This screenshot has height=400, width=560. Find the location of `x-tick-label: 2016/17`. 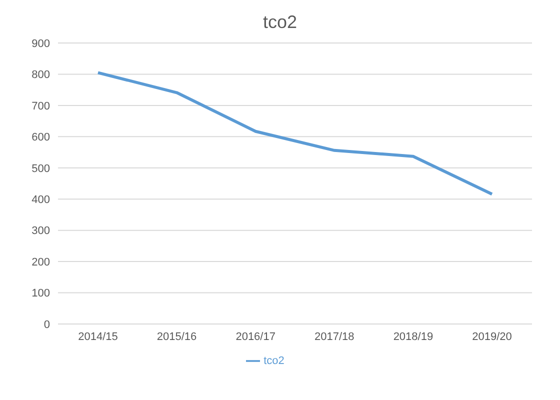

x-tick-label: 2016/17 is located at coordinates (256, 336).